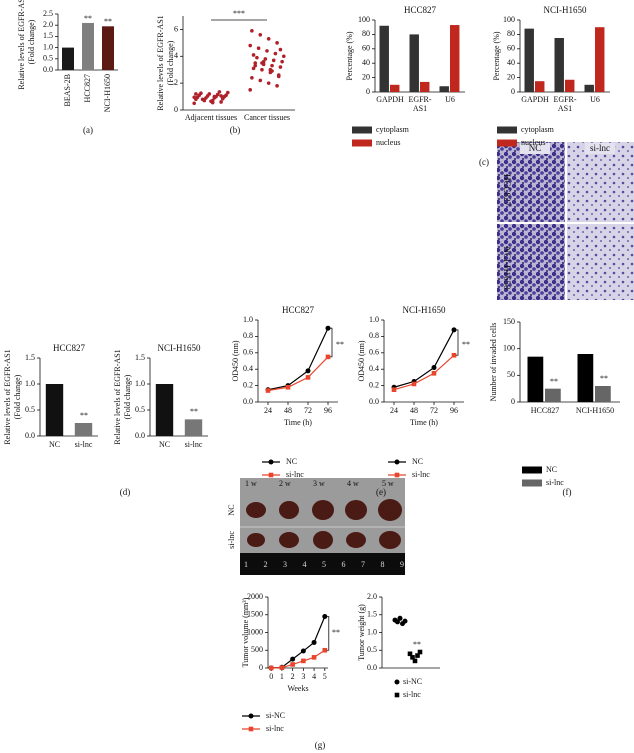 The height and width of the screenshot is (753, 634). Describe the element at coordinates (239, 13) in the screenshot. I see `annotation: ***` at that location.